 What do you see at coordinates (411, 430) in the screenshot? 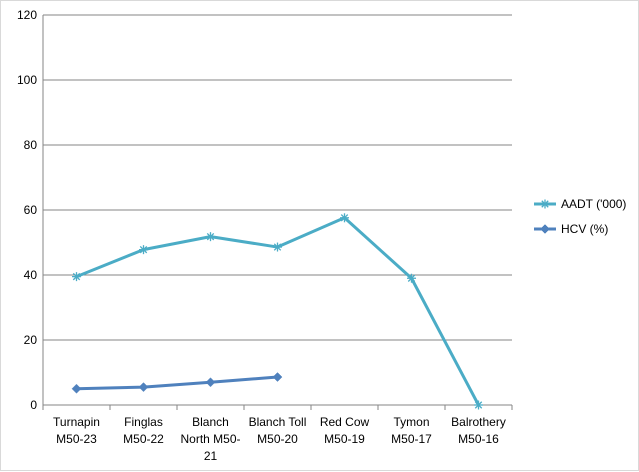
I see `x-tick-label: Tymon M50-17` at bounding box center [411, 430].